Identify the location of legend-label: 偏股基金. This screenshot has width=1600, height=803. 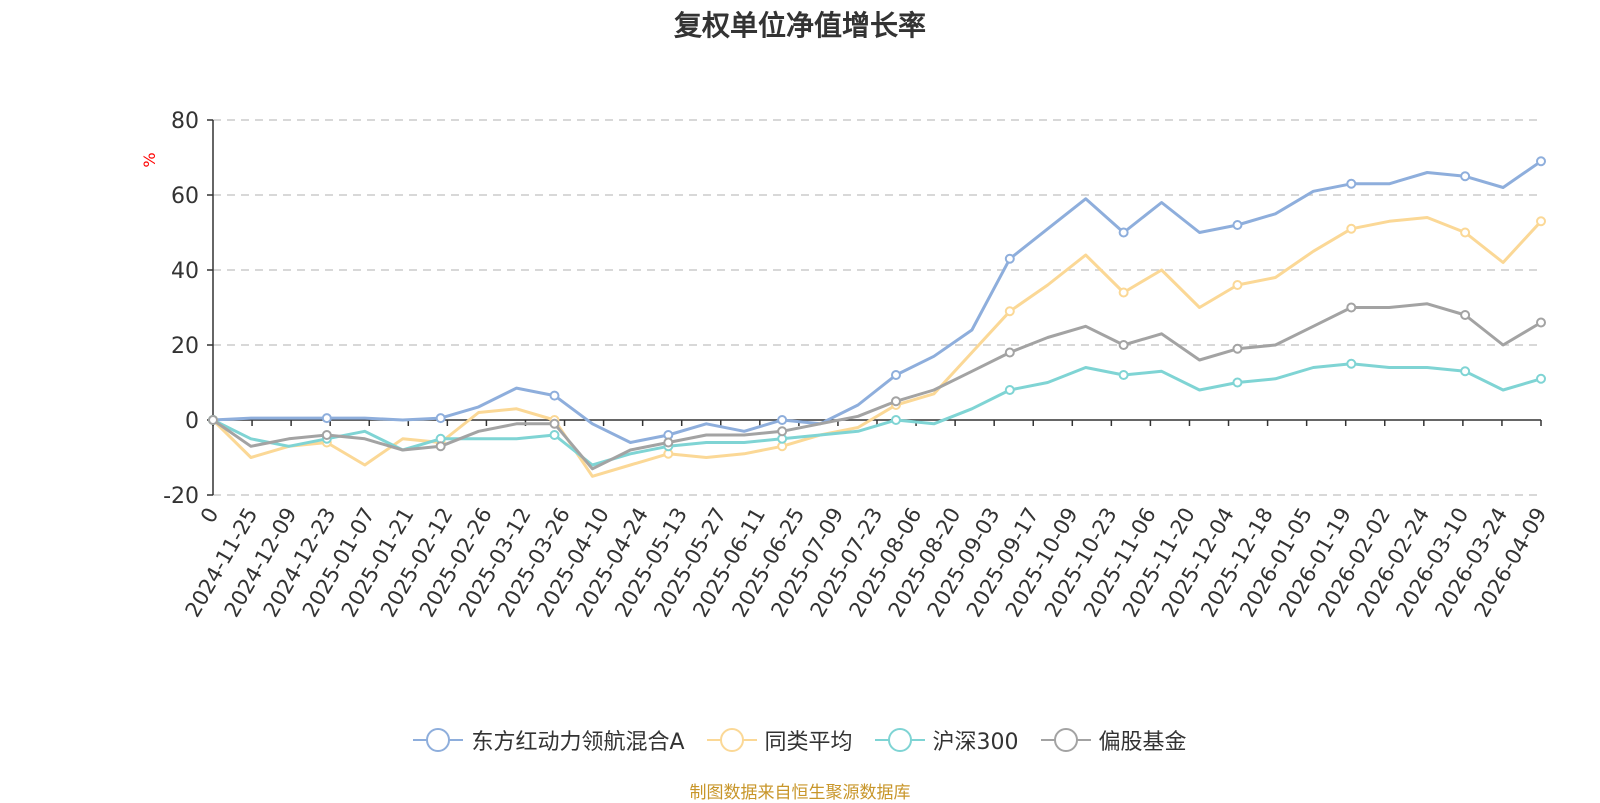
(1142, 742).